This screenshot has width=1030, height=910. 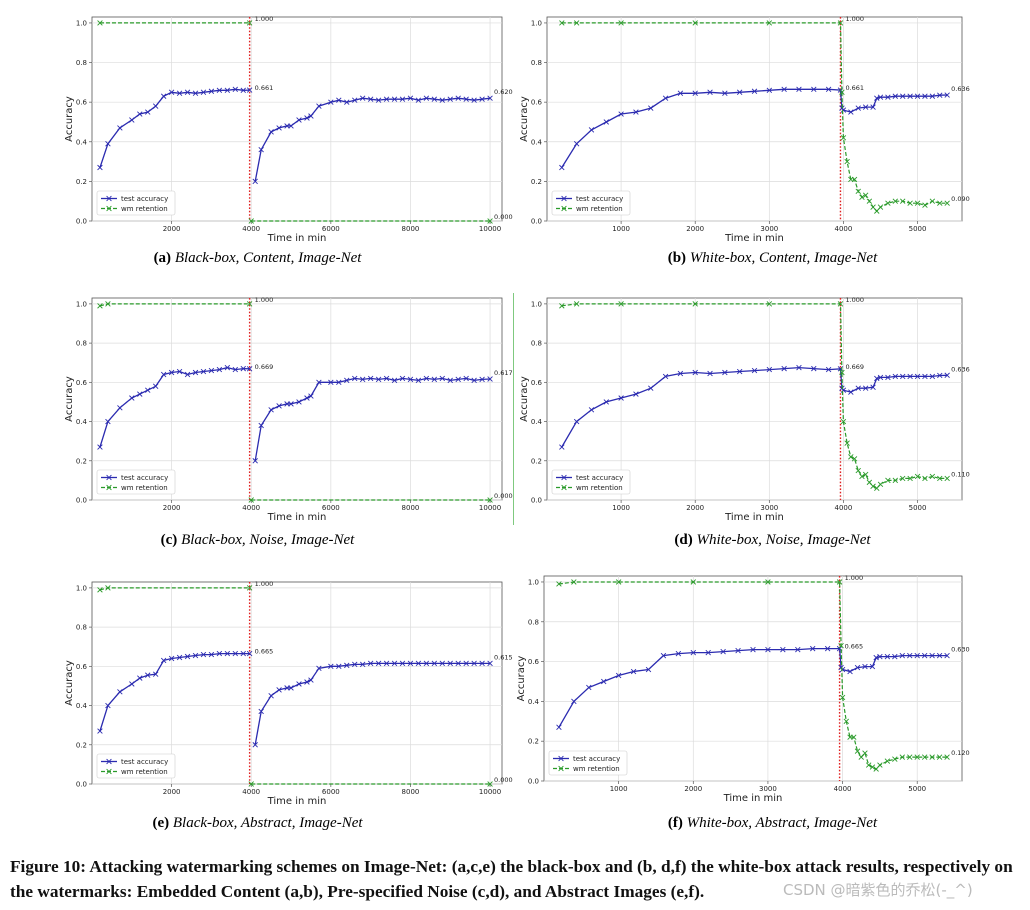 What do you see at coordinates (917, 789) in the screenshot?
I see `x-tick-label: 5000` at bounding box center [917, 789].